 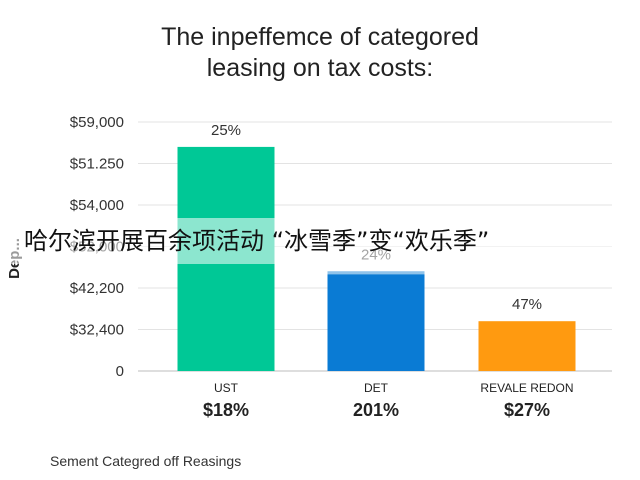 I want to click on x-tick-label: REVALE REDON, so click(x=526, y=388).